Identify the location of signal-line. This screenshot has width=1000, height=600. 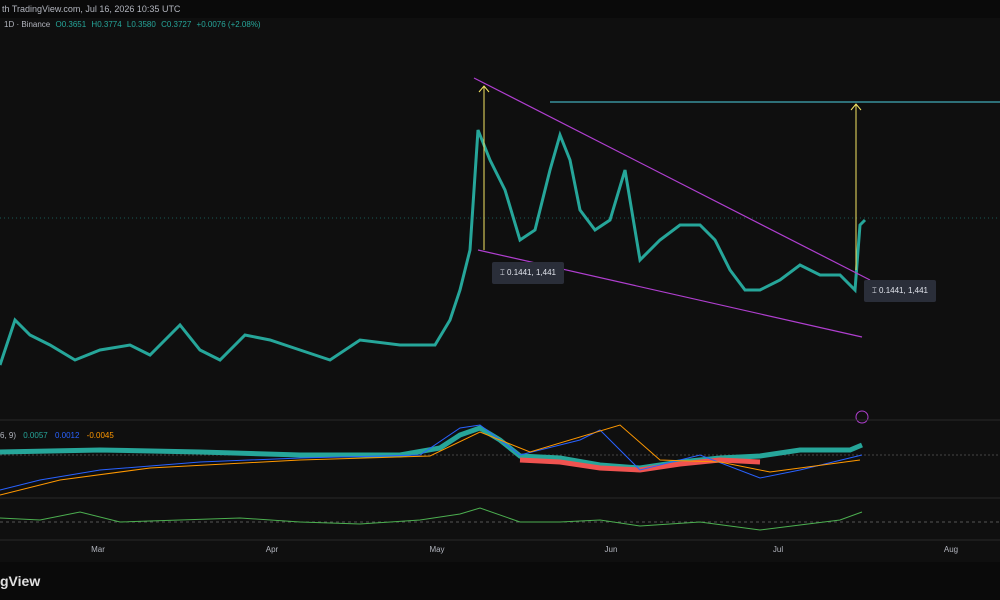
(430, 460).